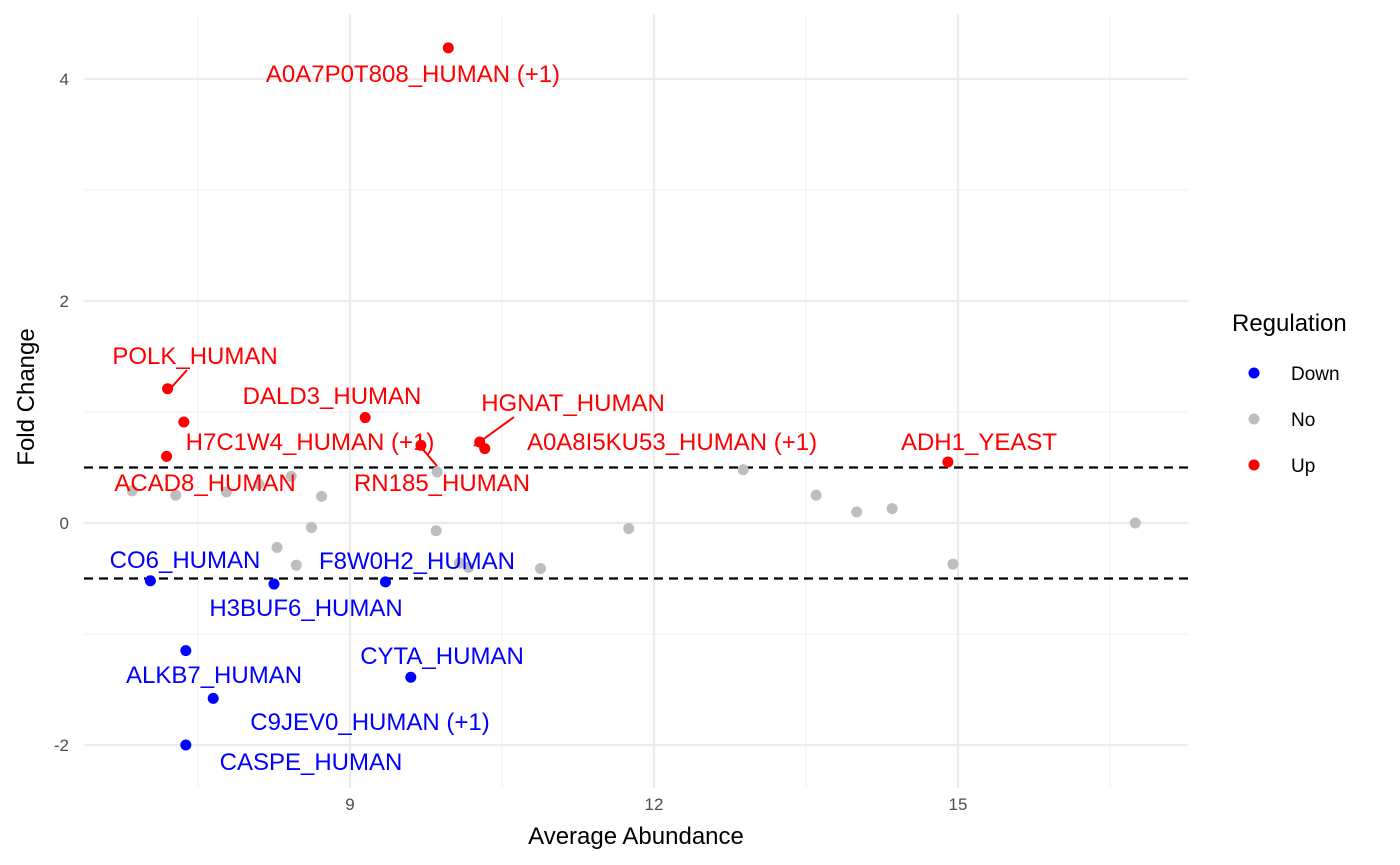 This screenshot has height=865, width=1400. I want to click on x-axis-title: Average Abundance, so click(636, 836).